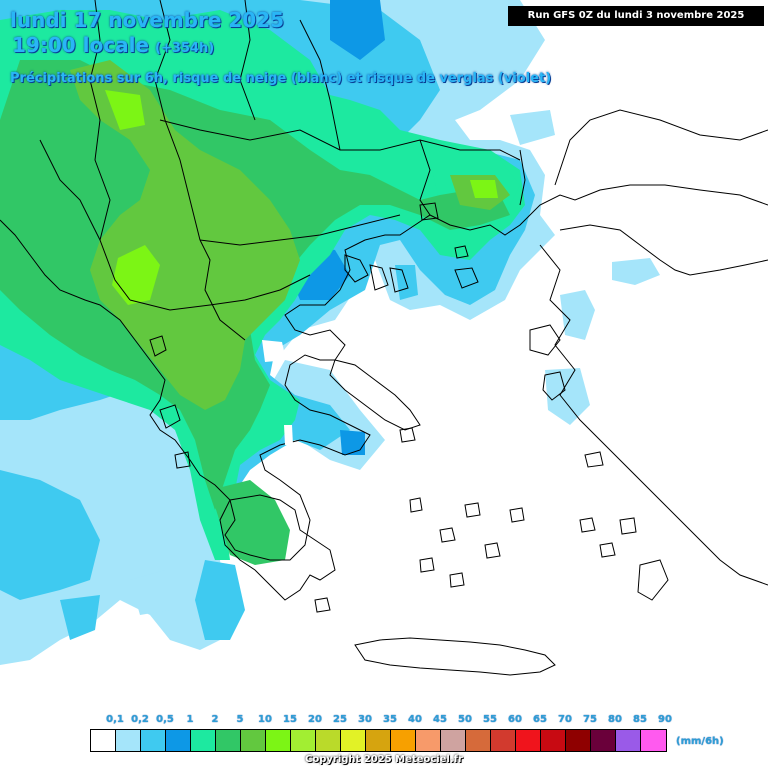 This screenshot has width=768, height=768. I want to click on legend-tick: 25, so click(340, 719).